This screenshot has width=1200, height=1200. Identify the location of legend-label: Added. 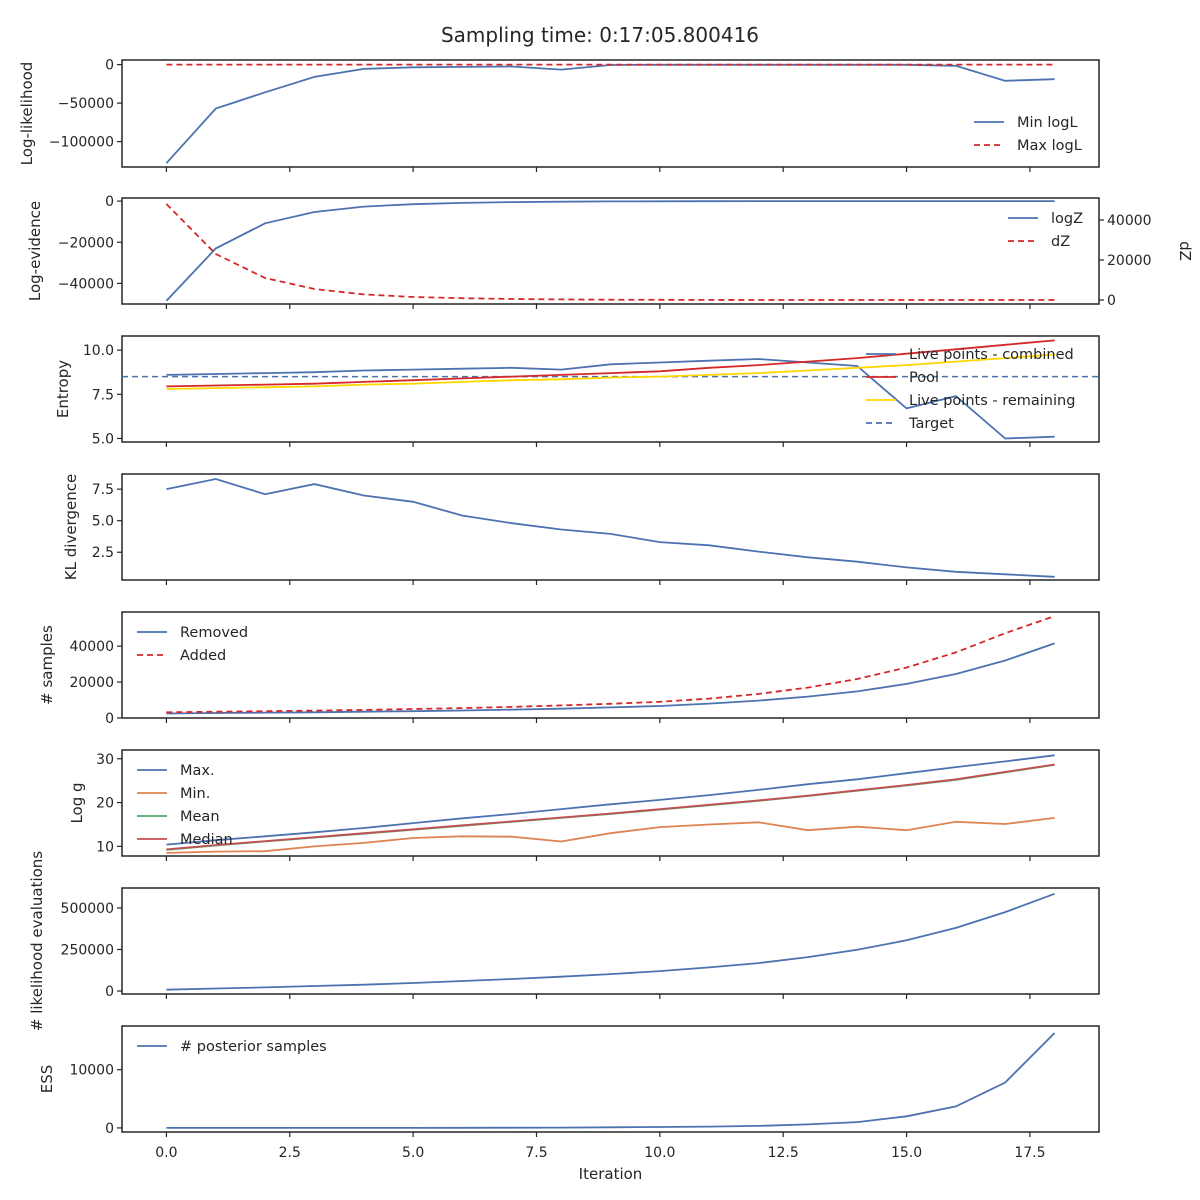
(203, 656).